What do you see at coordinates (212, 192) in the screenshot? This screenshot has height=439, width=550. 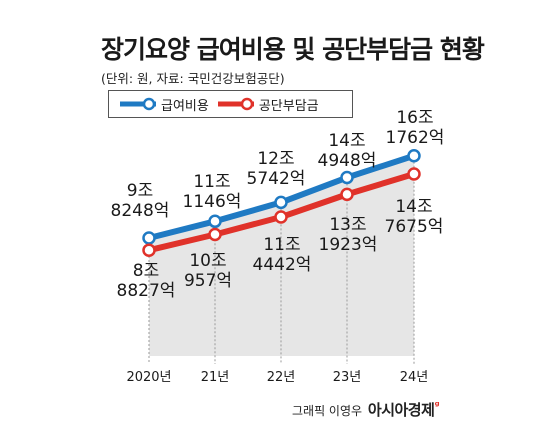 I see `data-label-benefit: 11조 1146억` at bounding box center [212, 192].